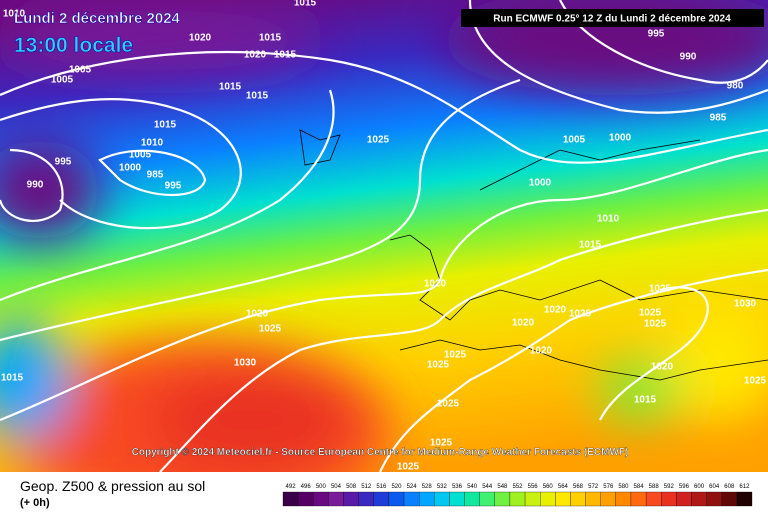  I want to click on colorbar-label: 564, so click(563, 487).